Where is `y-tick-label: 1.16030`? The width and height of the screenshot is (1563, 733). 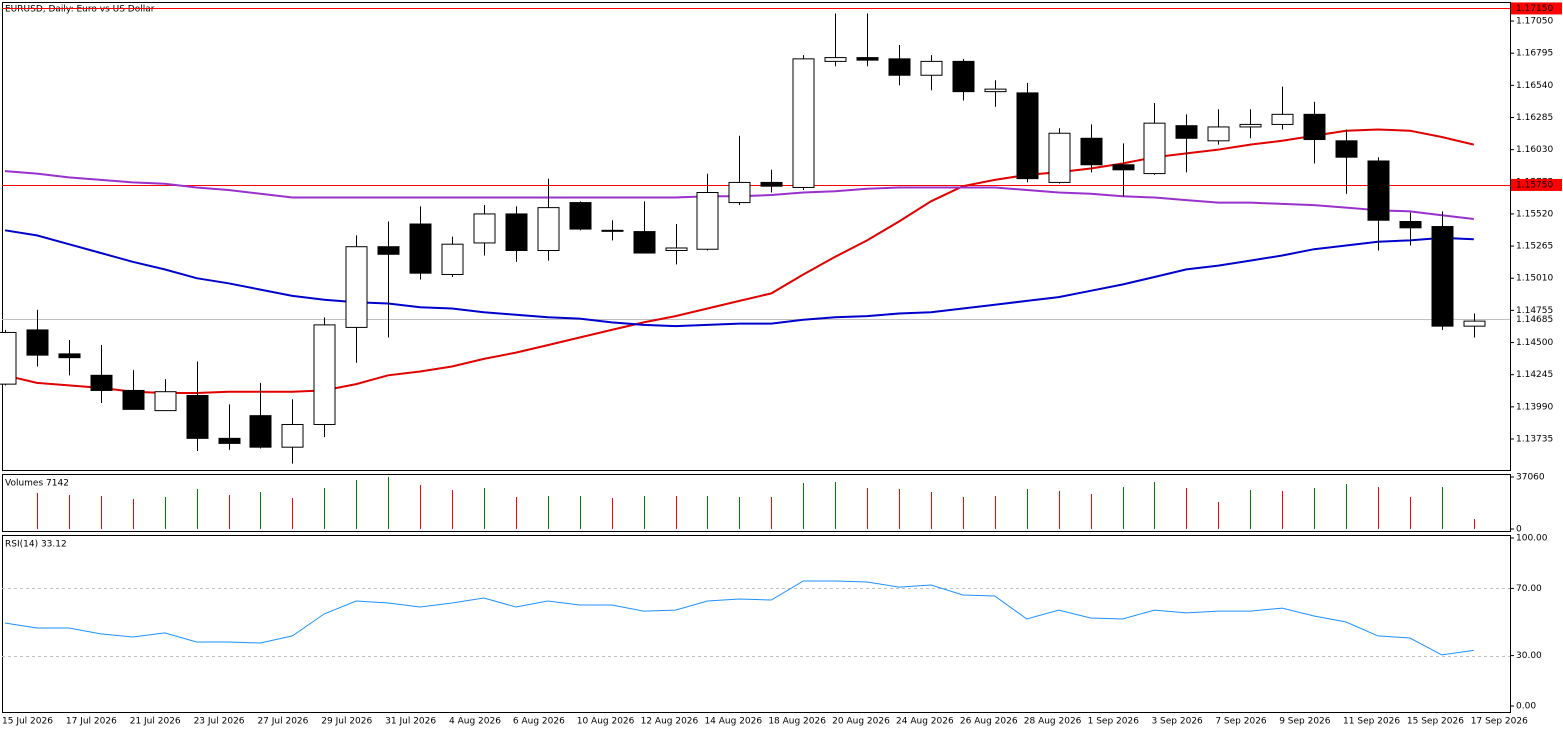
y-tick-label: 1.16030 is located at coordinates (1534, 150).